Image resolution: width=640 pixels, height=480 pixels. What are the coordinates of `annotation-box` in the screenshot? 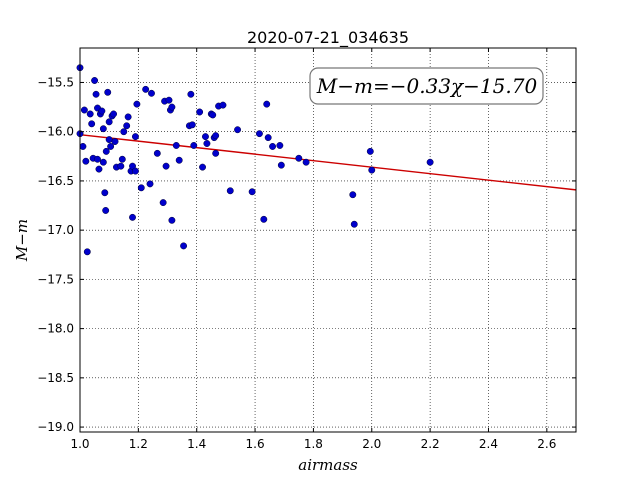 It's located at (426, 86).